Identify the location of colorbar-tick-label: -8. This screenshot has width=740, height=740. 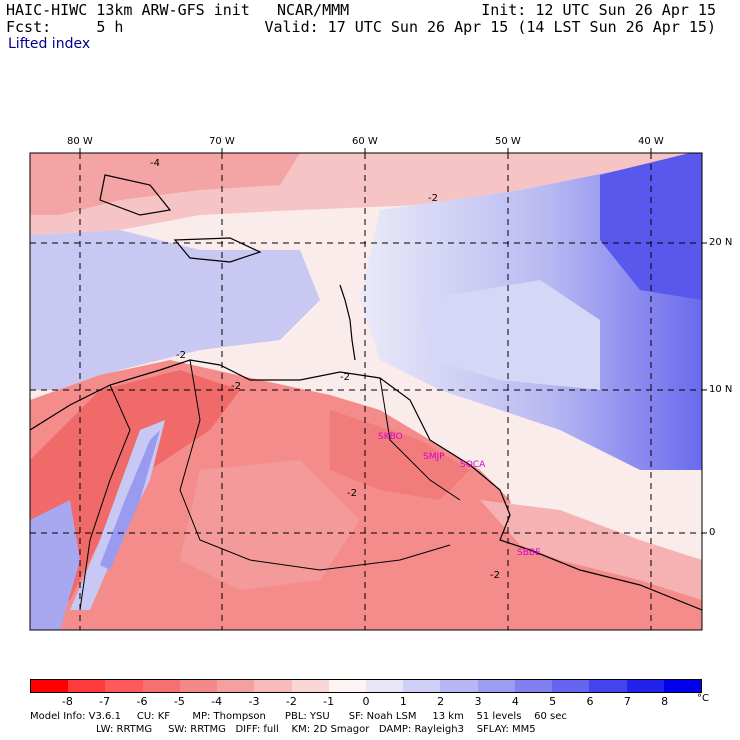
(67, 701).